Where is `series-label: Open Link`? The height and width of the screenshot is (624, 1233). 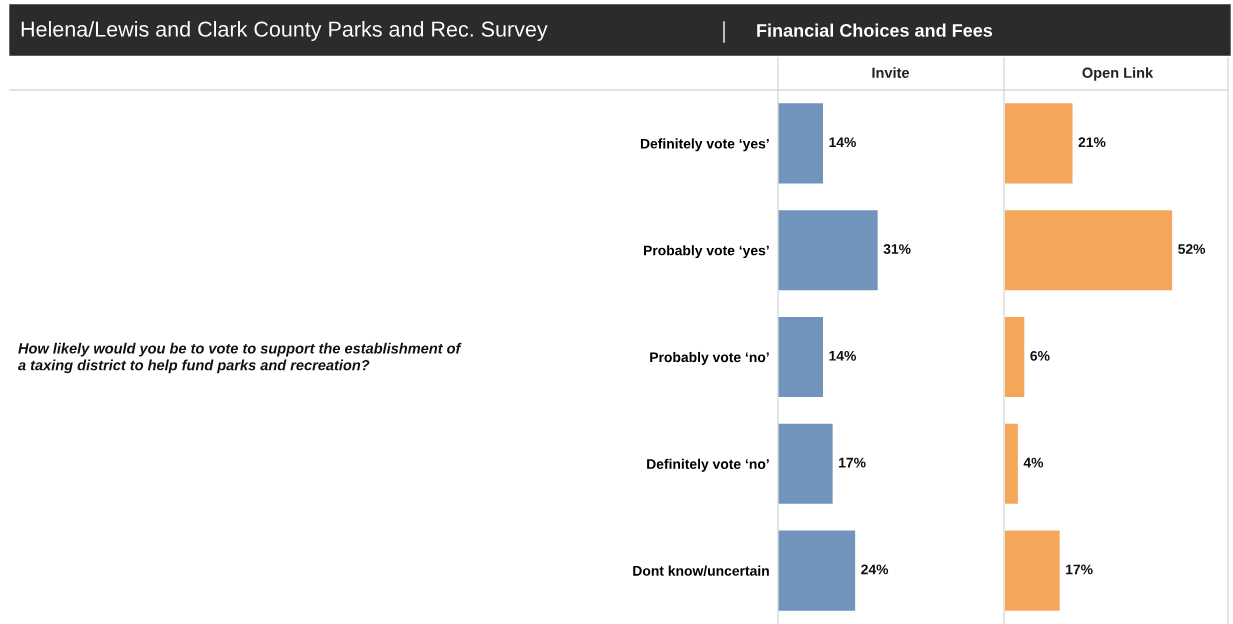 series-label: Open Link is located at coordinates (1118, 74).